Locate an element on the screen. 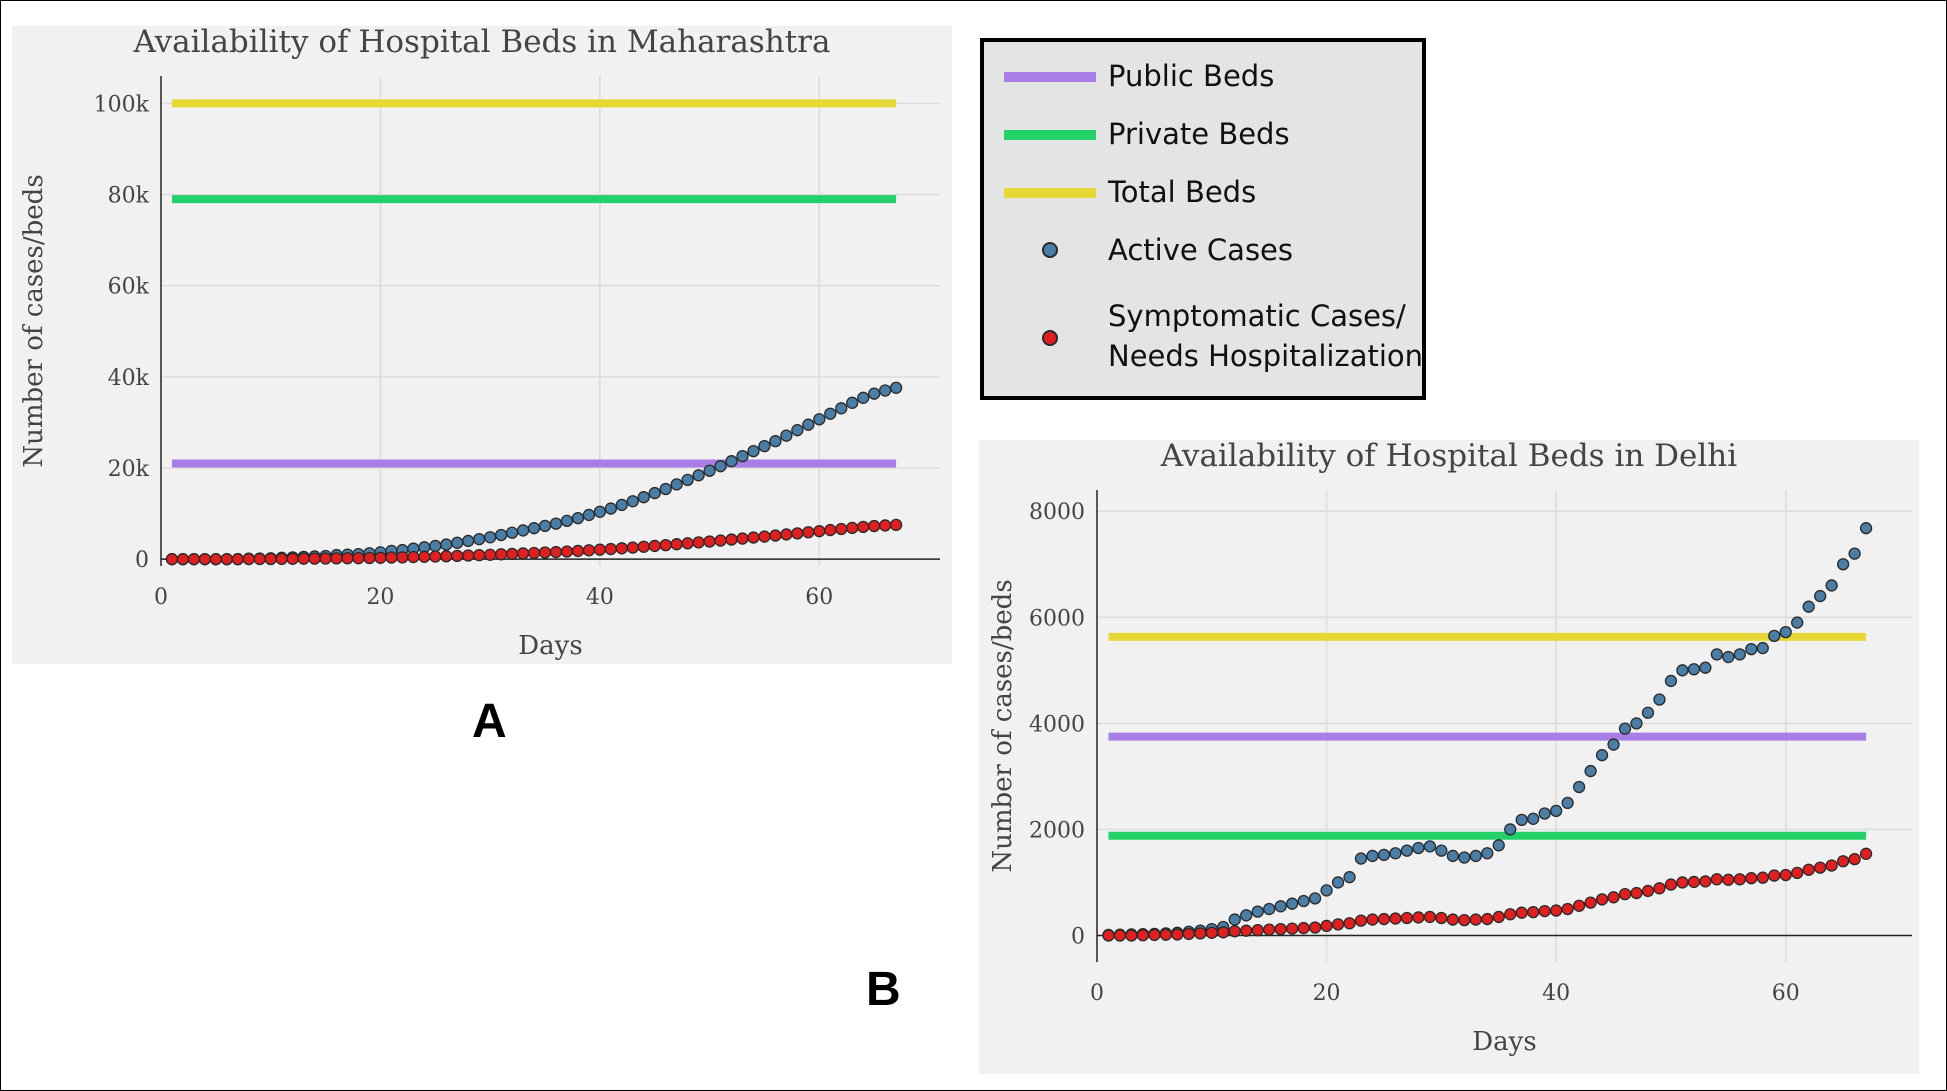 This screenshot has height=1091, width=1947. y-tick-label: 0 is located at coordinates (1078, 936).